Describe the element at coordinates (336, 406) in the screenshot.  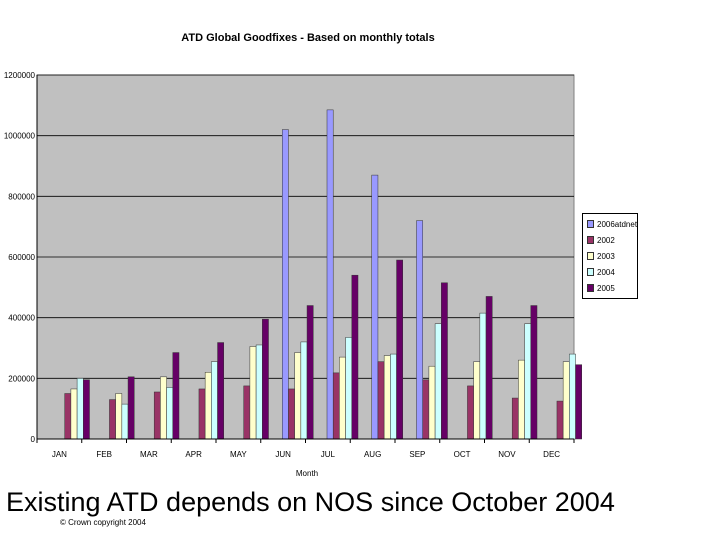
I see `bar-2002-jul` at that location.